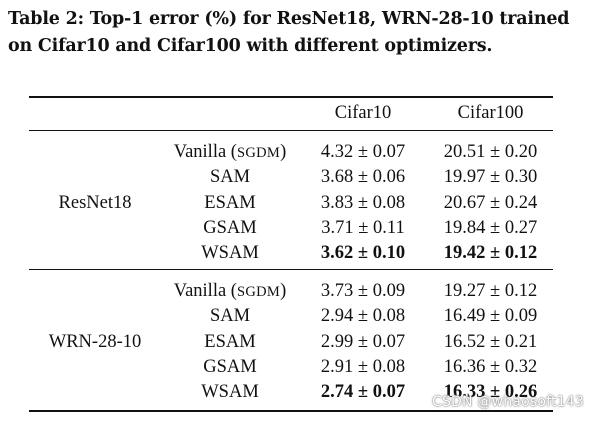 The height and width of the screenshot is (421, 590). Describe the element at coordinates (490, 202) in the screenshot. I see `cifar100-error-cell: 20.67 ± 0.24` at that location.